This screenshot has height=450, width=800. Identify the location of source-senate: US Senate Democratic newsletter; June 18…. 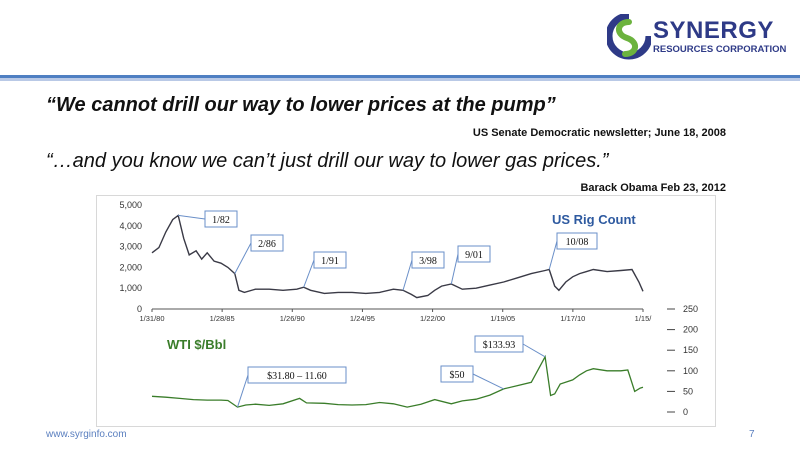
(599, 133).